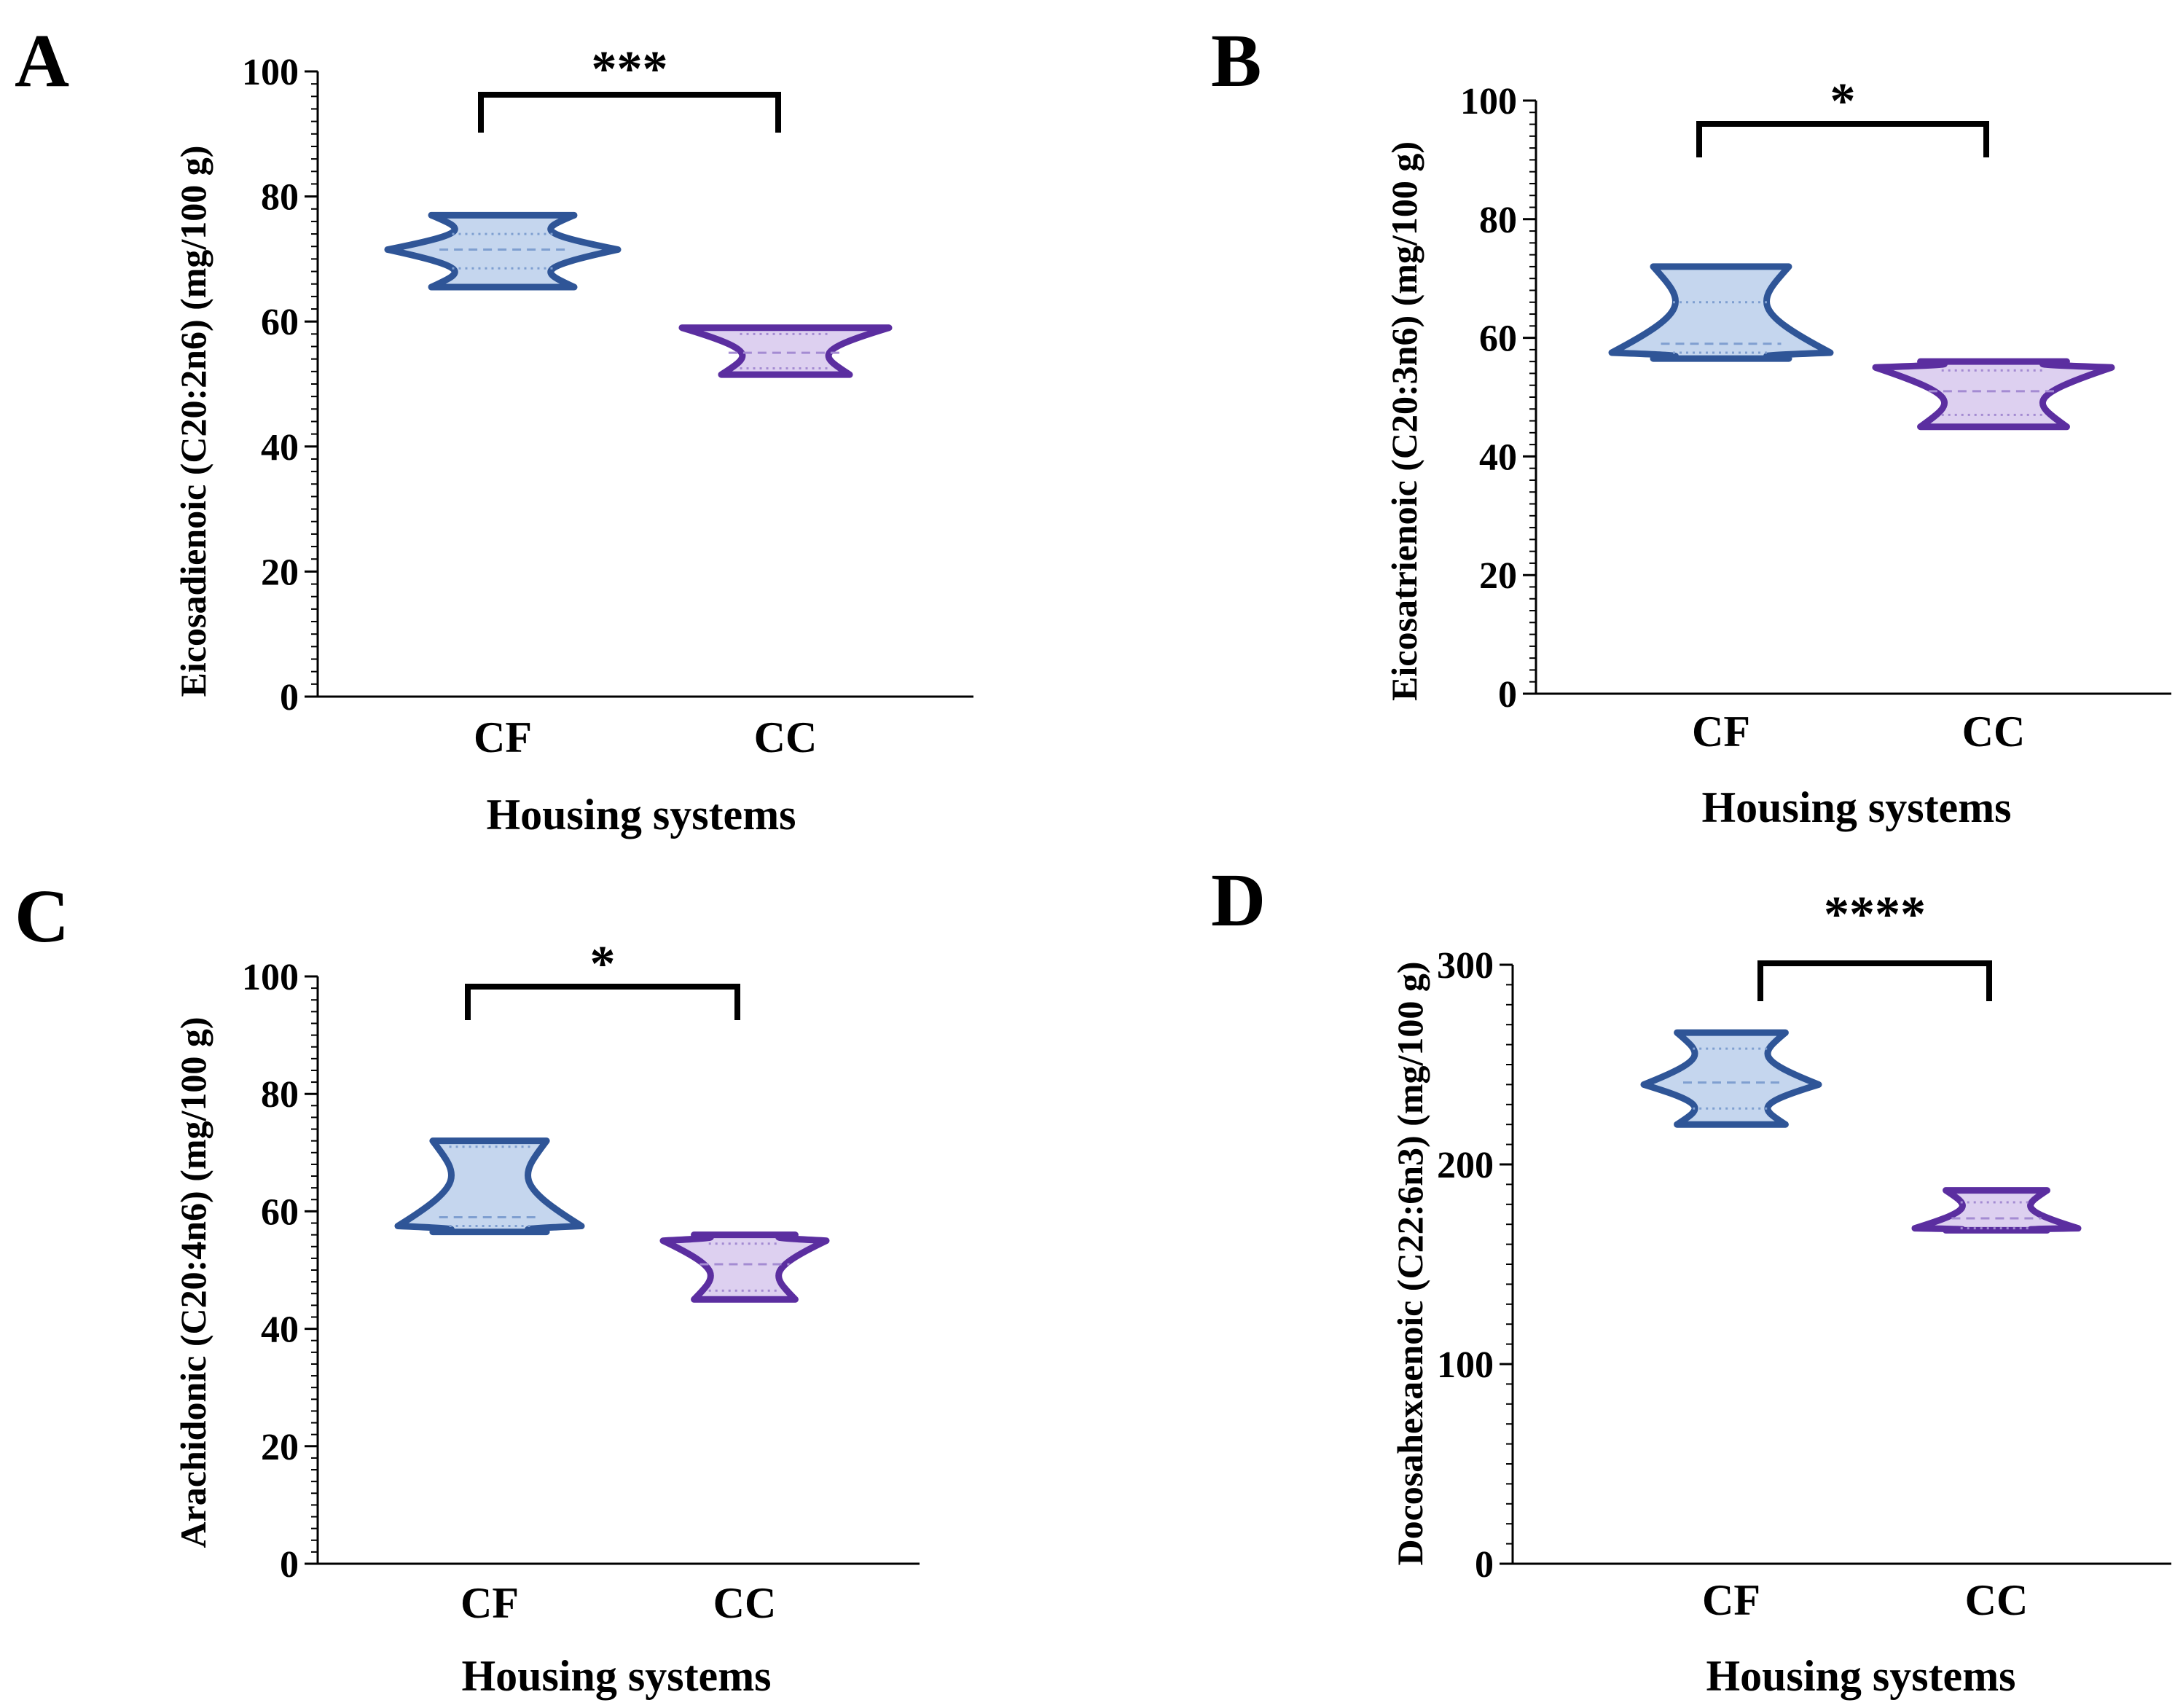  What do you see at coordinates (1860, 1676) in the screenshot?
I see `panel-d-x-label: Housing systems` at bounding box center [1860, 1676].